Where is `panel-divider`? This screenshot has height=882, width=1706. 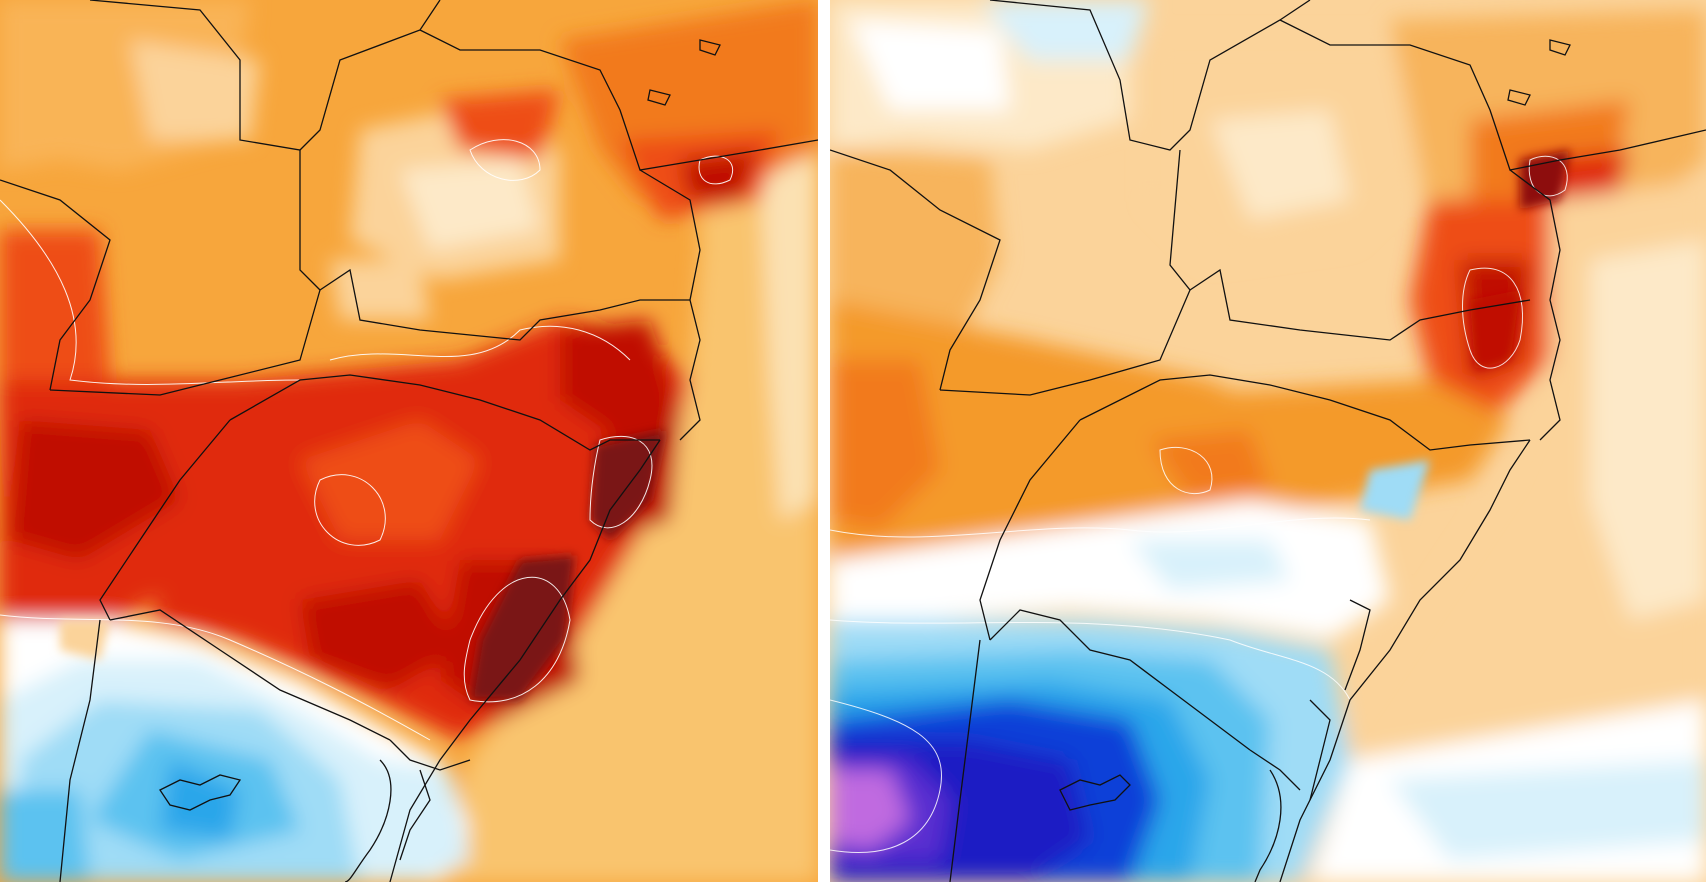 panel-divider is located at coordinates (824, 441).